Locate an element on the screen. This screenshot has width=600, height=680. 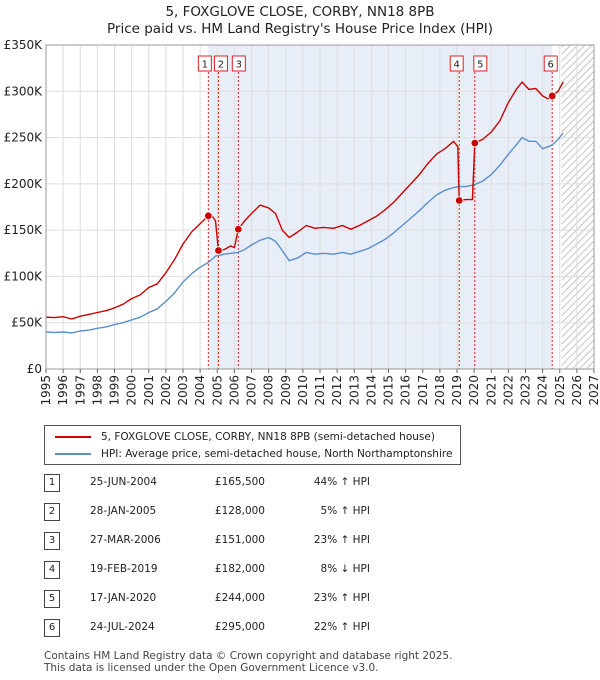
sale-row-1: 1 25-JUN-2004 £165,500 44% ↑ HPI is located at coordinates (320, 482).